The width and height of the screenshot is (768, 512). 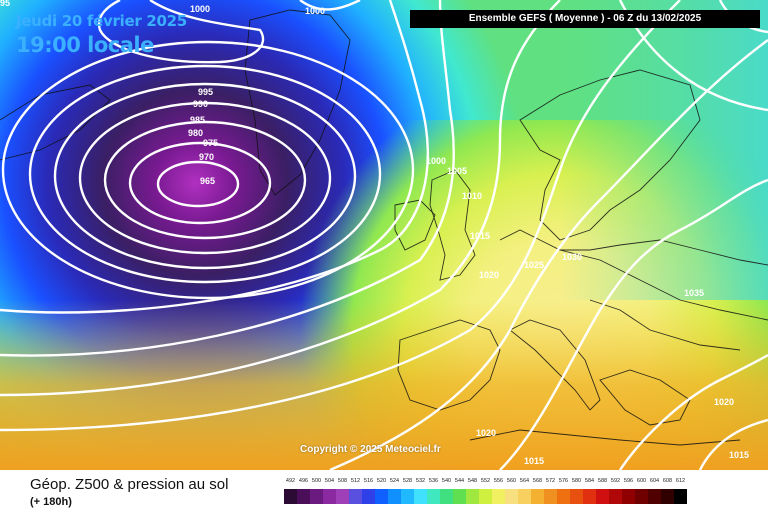 What do you see at coordinates (589, 481) in the screenshot?
I see `legend-value: 584` at bounding box center [589, 481].